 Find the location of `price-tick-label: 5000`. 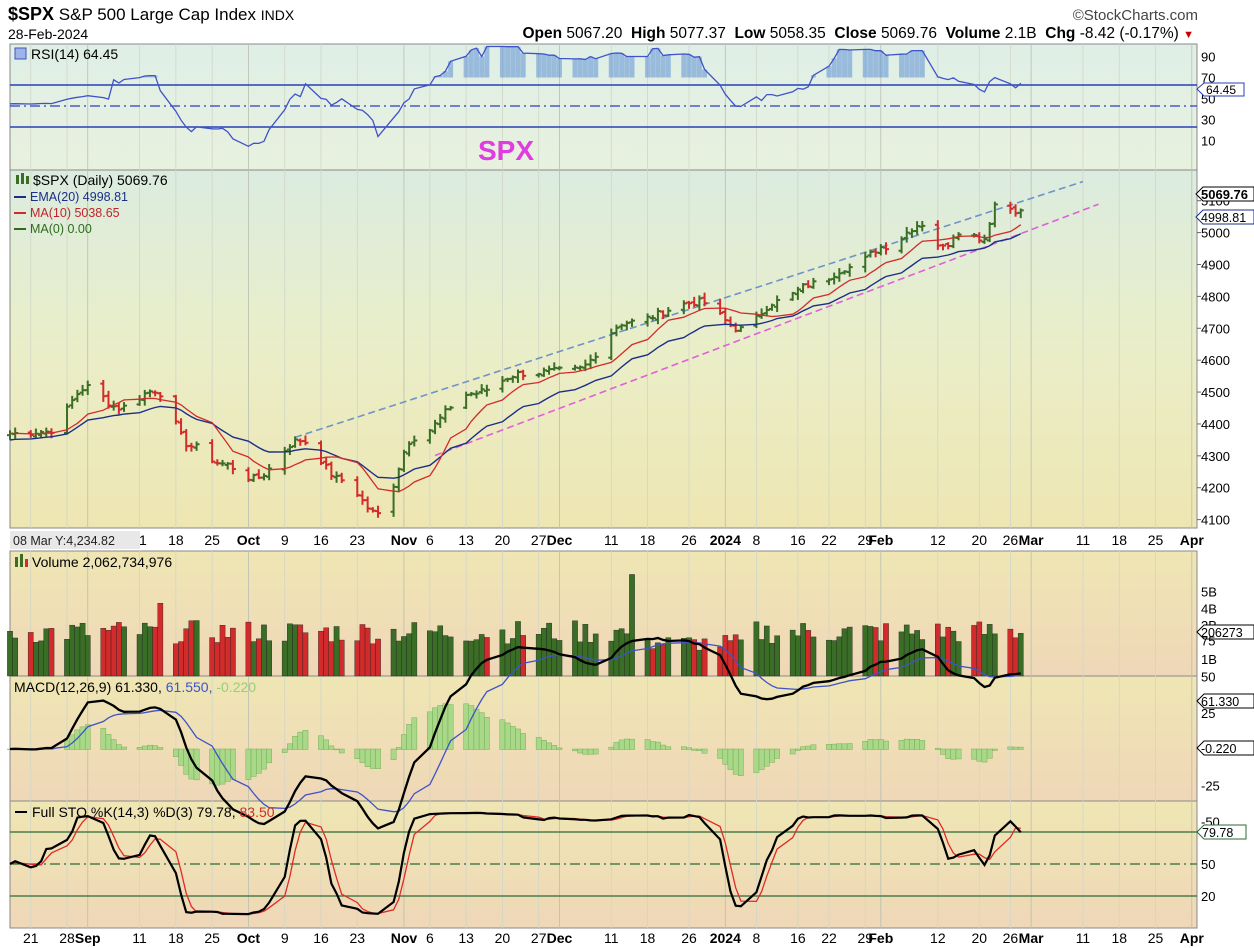

price-tick-label: 5000 is located at coordinates (1215, 233).